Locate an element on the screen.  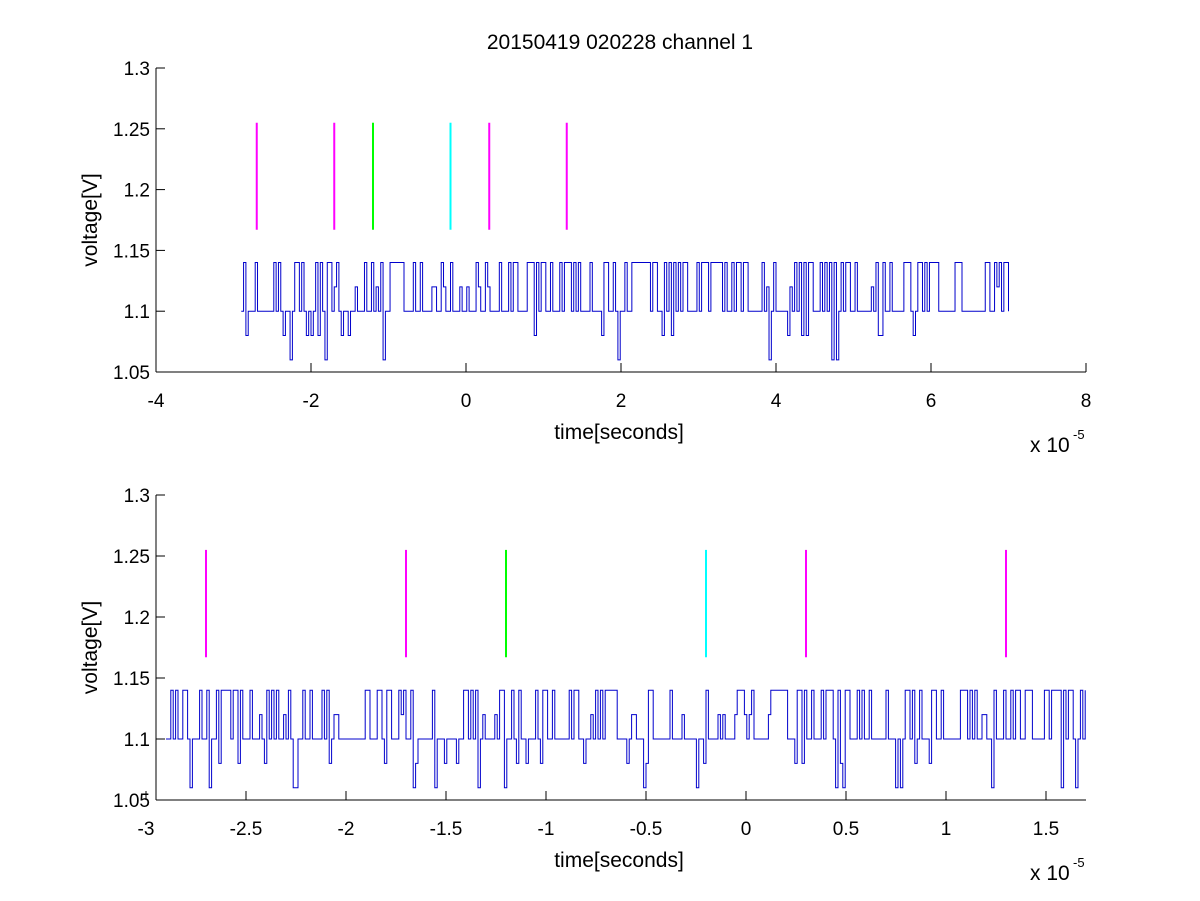
figure-title: 20150419 020228 channel 1 is located at coordinates (620, 42).